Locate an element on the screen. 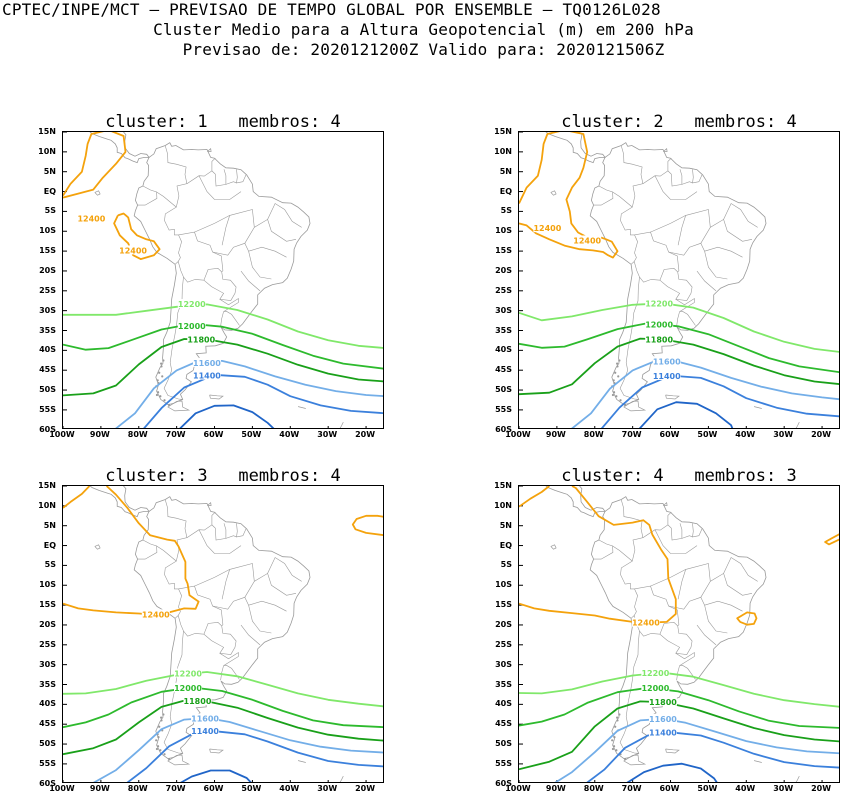 Image resolution: width=847 pixels, height=806 pixels. map-frame: 12400 12200 12000 11800 11600 11400 is located at coordinates (679, 634).